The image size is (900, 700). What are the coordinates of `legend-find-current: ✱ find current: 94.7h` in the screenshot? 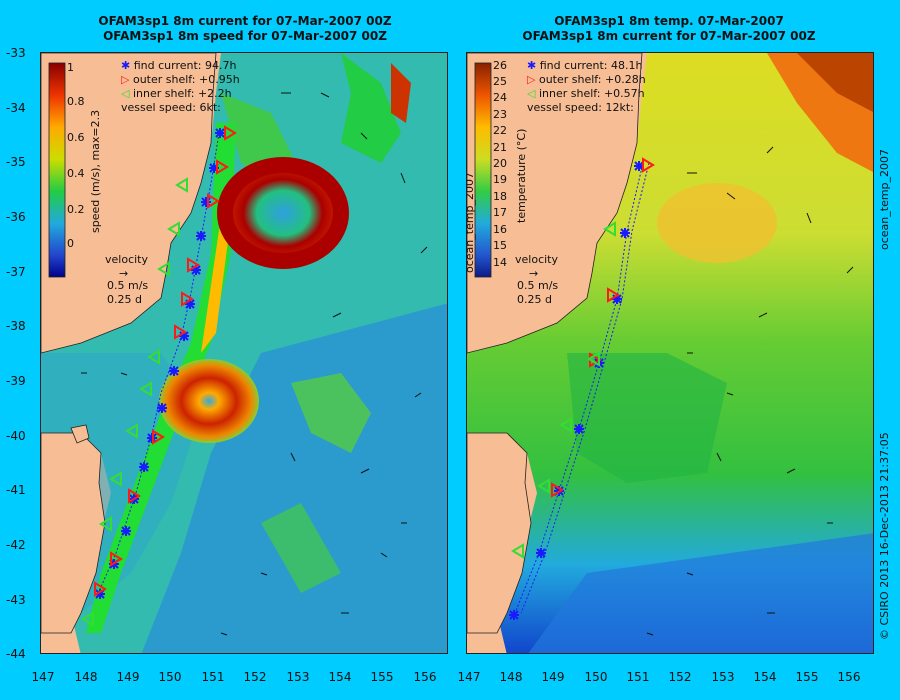 It's located at (178, 65).